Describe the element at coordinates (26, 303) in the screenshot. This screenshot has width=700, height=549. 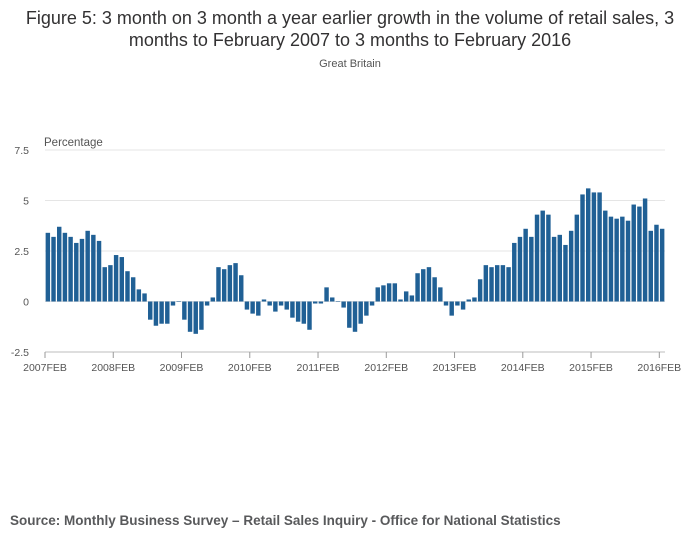
I see `y-tick-label: 0` at that location.